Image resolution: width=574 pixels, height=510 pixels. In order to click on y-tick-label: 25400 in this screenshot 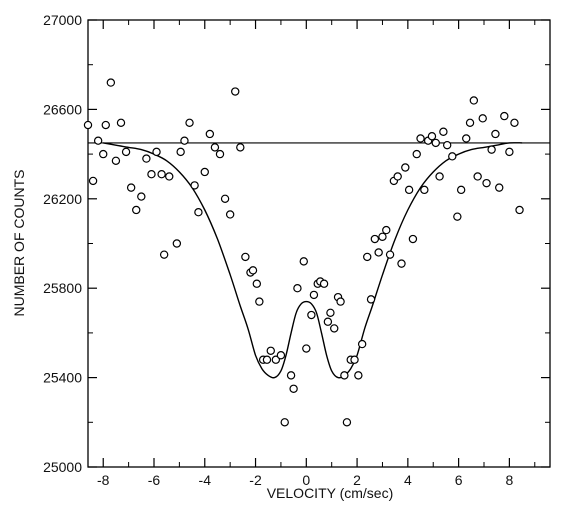, I will do `click(62, 378)`.